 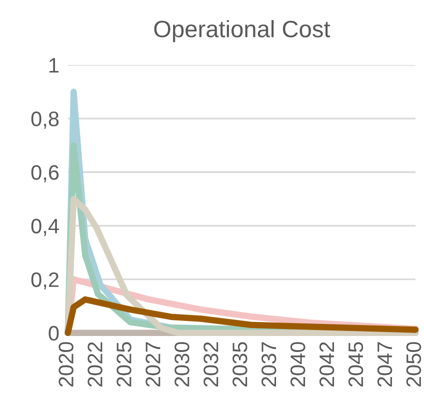 I want to click on x-tick-label: 2035, so click(x=240, y=364).